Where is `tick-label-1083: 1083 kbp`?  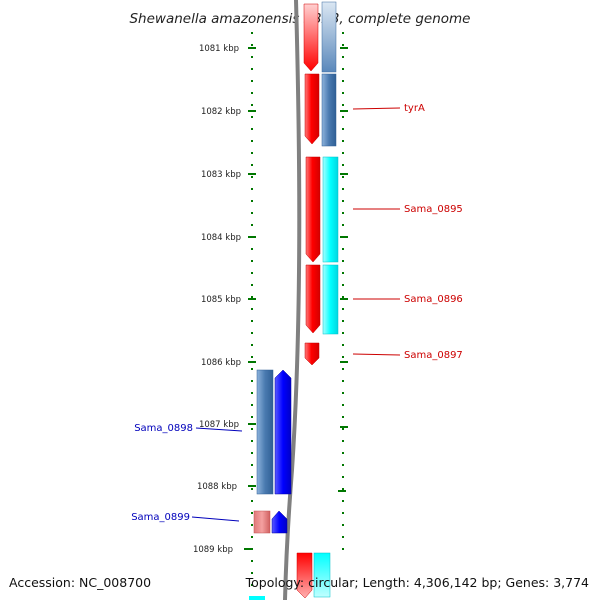 tick-label-1083: 1083 kbp is located at coordinates (221, 175).